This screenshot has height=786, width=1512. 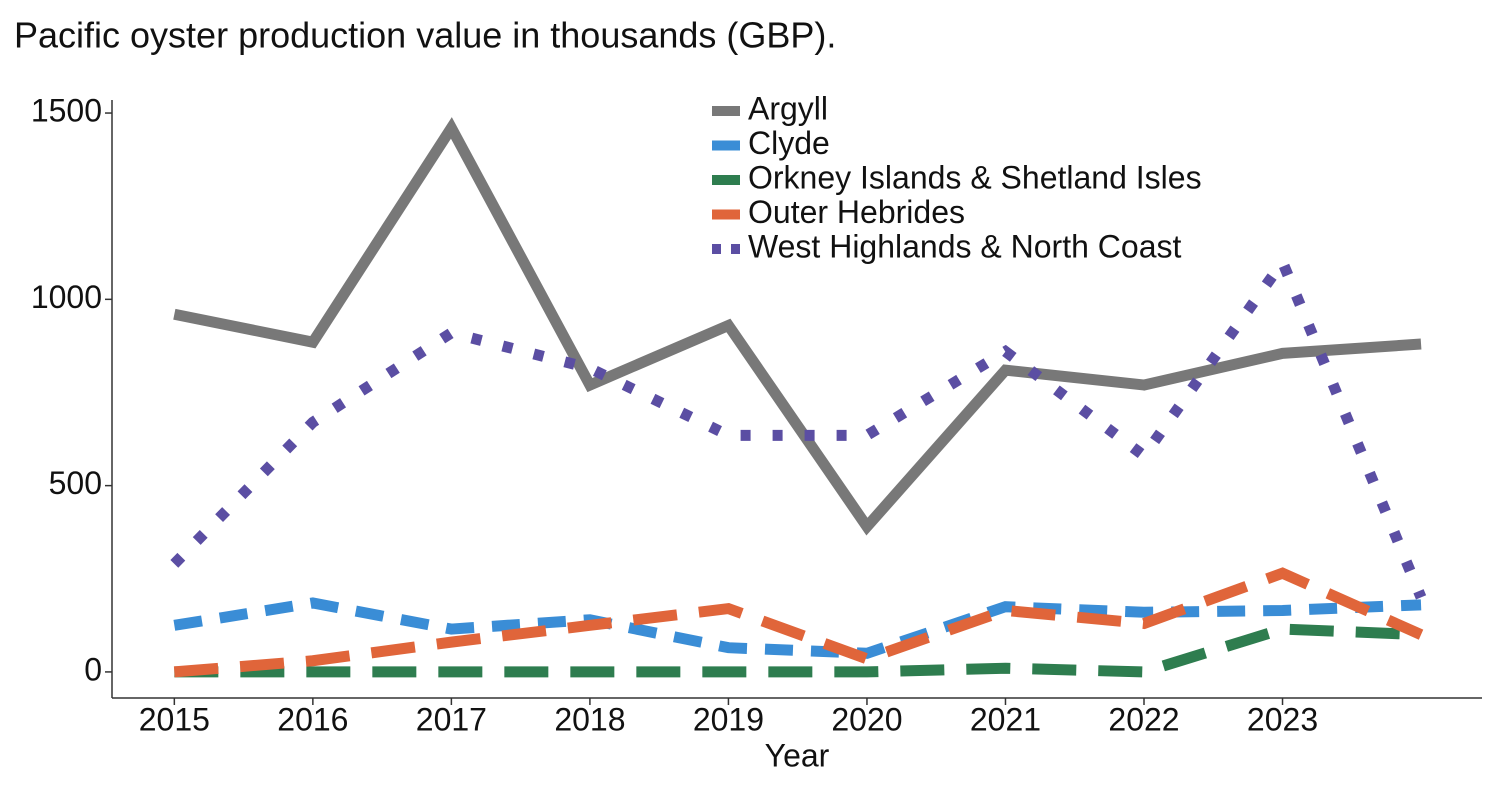 What do you see at coordinates (75, 483) in the screenshot?
I see `y-tick-label: 500` at bounding box center [75, 483].